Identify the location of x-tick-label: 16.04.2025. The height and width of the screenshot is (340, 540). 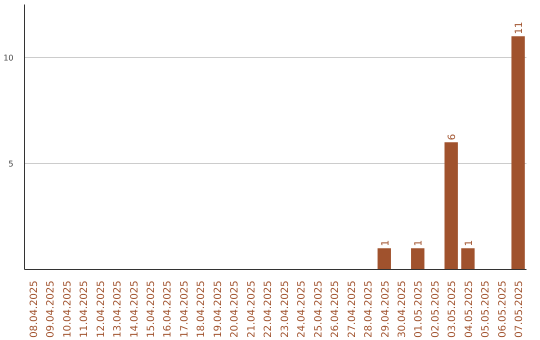
(168, 309).